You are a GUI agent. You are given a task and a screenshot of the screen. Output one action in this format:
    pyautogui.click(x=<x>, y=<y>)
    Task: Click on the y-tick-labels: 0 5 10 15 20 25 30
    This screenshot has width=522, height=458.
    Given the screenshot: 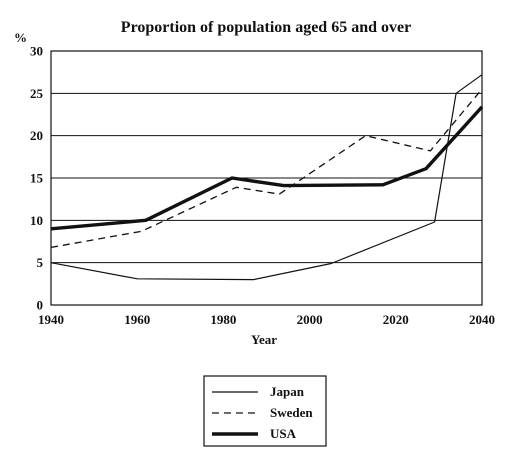 What is the action you would take?
    pyautogui.click(x=37, y=178)
    